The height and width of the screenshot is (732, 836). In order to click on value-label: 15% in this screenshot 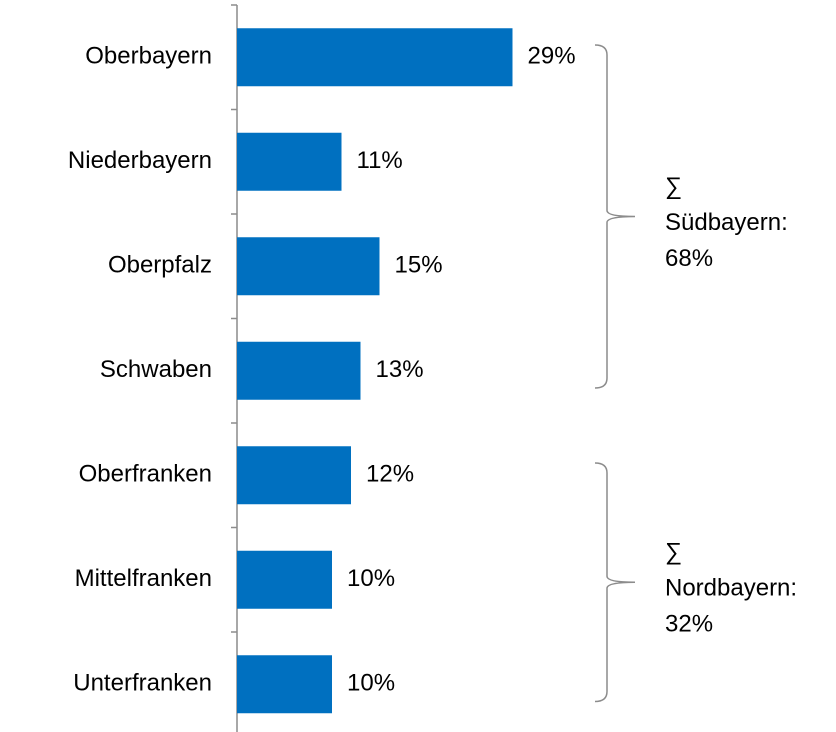, I will do `click(419, 265)`.